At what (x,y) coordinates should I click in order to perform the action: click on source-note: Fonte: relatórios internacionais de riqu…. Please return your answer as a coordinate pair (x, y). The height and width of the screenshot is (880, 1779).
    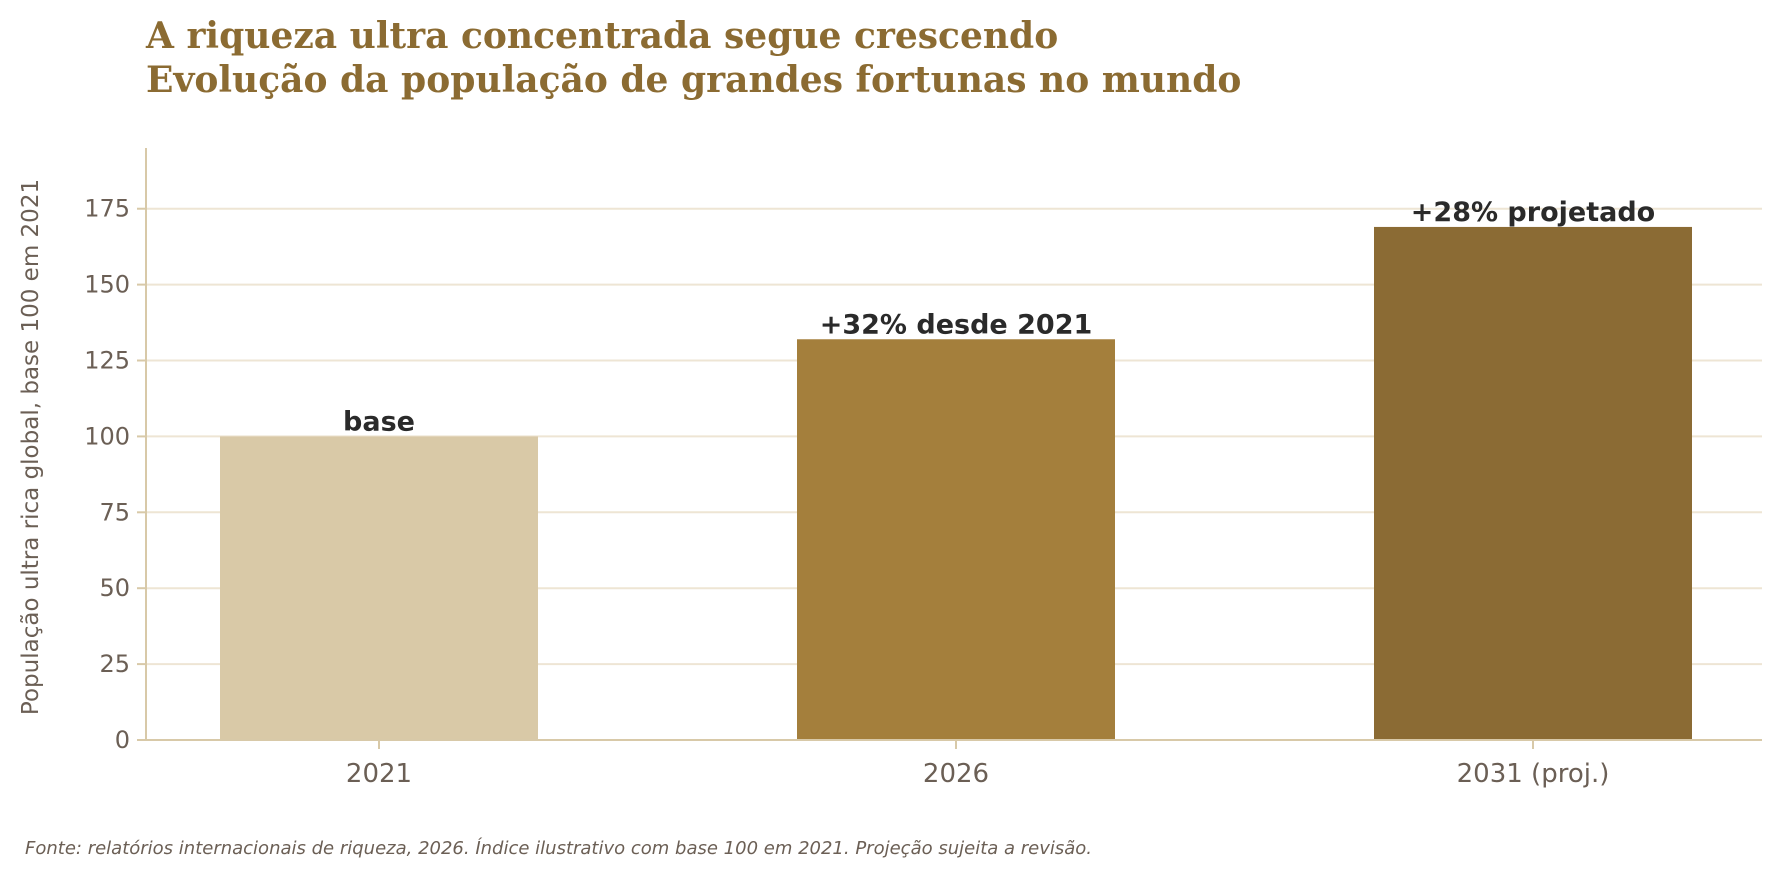
    Looking at the image, I should click on (559, 848).